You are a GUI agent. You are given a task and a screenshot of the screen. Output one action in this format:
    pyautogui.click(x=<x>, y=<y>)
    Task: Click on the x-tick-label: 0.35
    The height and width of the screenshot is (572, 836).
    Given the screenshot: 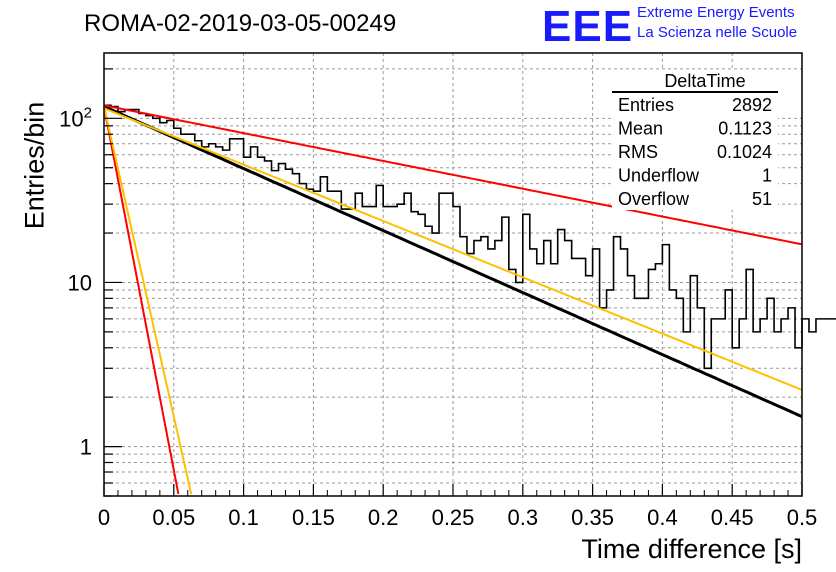 What is the action you would take?
    pyautogui.click(x=592, y=517)
    